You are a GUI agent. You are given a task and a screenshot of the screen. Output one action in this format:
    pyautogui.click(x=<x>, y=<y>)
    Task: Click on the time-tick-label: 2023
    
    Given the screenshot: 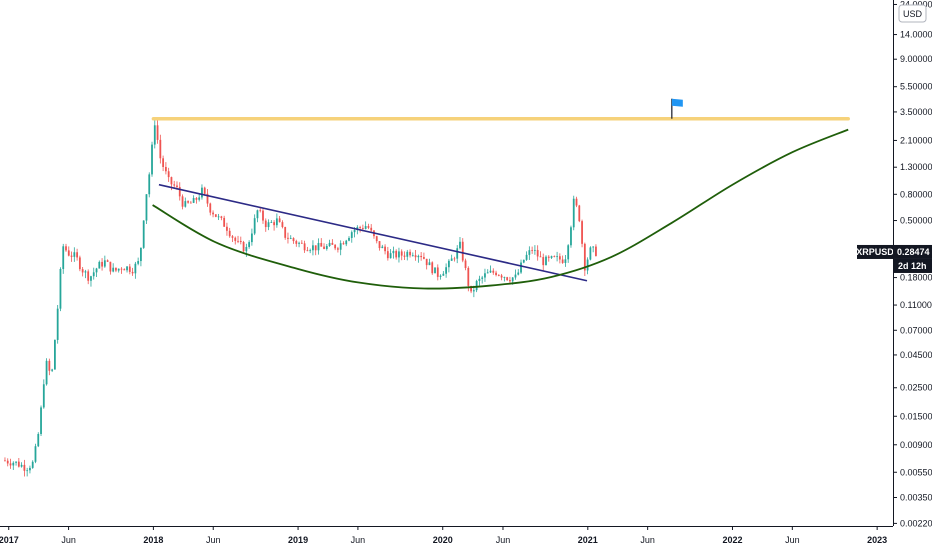 What is the action you would take?
    pyautogui.click(x=877, y=540)
    